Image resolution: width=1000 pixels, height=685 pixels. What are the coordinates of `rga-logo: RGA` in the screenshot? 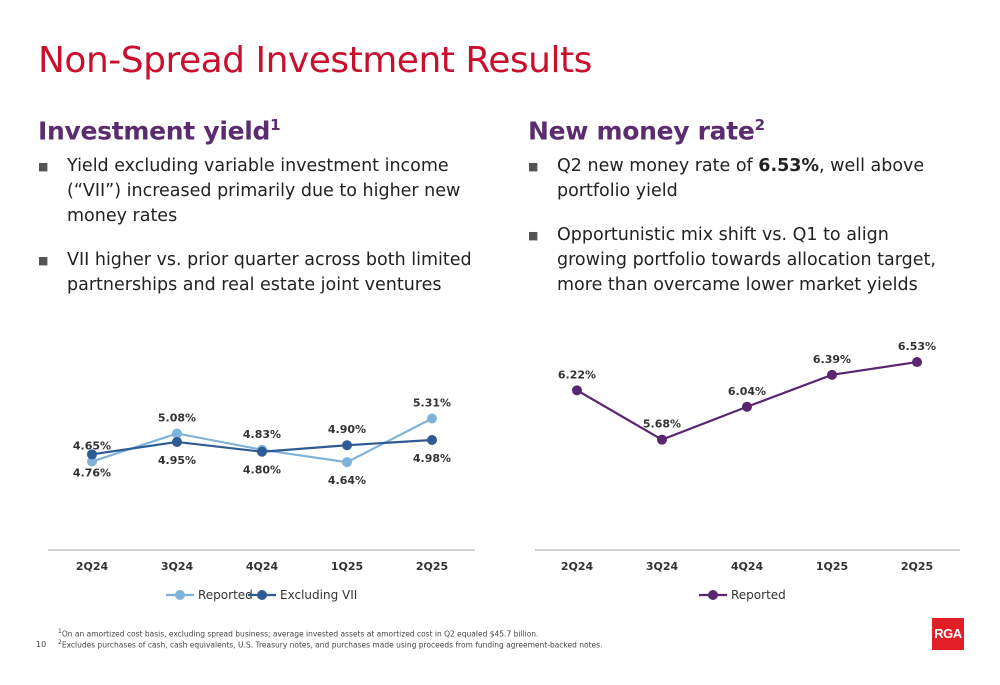 It's located at (948, 634).